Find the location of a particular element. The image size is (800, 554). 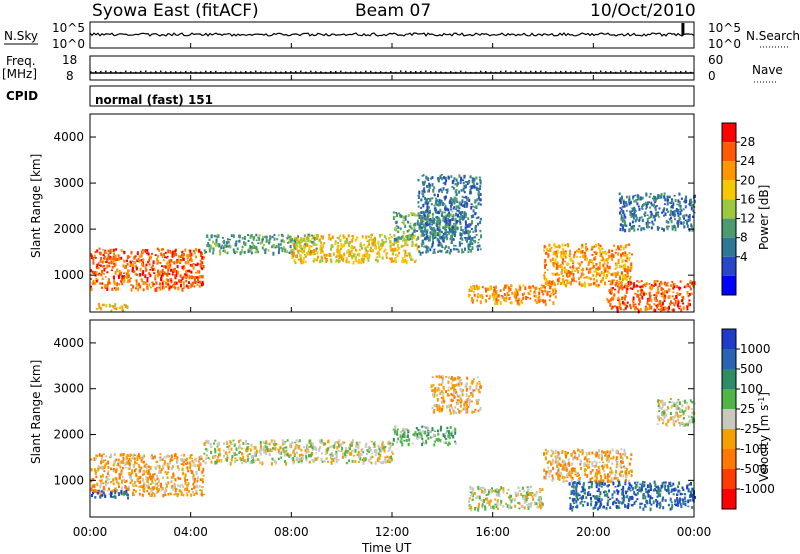

cpid-panel is located at coordinates (392, 96).